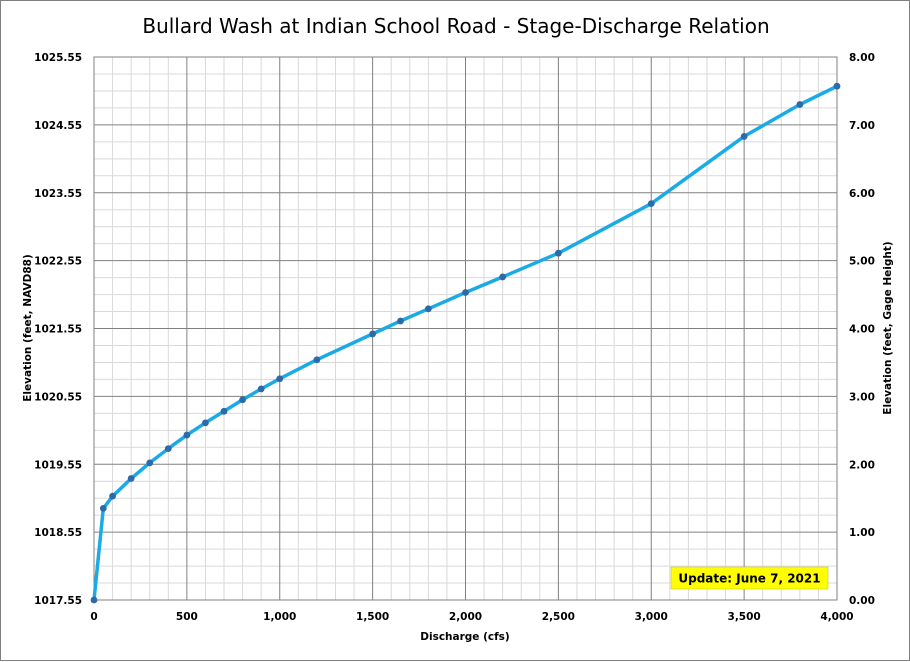 This screenshot has width=910, height=662. What do you see at coordinates (58, 194) in the screenshot?
I see `y-left-tick-label: 1023.55` at bounding box center [58, 194].